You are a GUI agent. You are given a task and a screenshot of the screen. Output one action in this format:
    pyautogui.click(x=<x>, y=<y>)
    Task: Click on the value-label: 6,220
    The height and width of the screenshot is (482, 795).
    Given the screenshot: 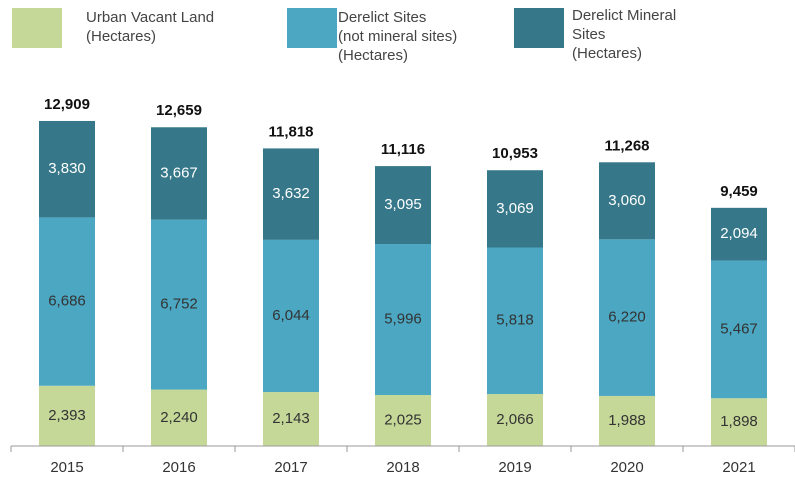 What is the action you would take?
    pyautogui.click(x=627, y=317)
    